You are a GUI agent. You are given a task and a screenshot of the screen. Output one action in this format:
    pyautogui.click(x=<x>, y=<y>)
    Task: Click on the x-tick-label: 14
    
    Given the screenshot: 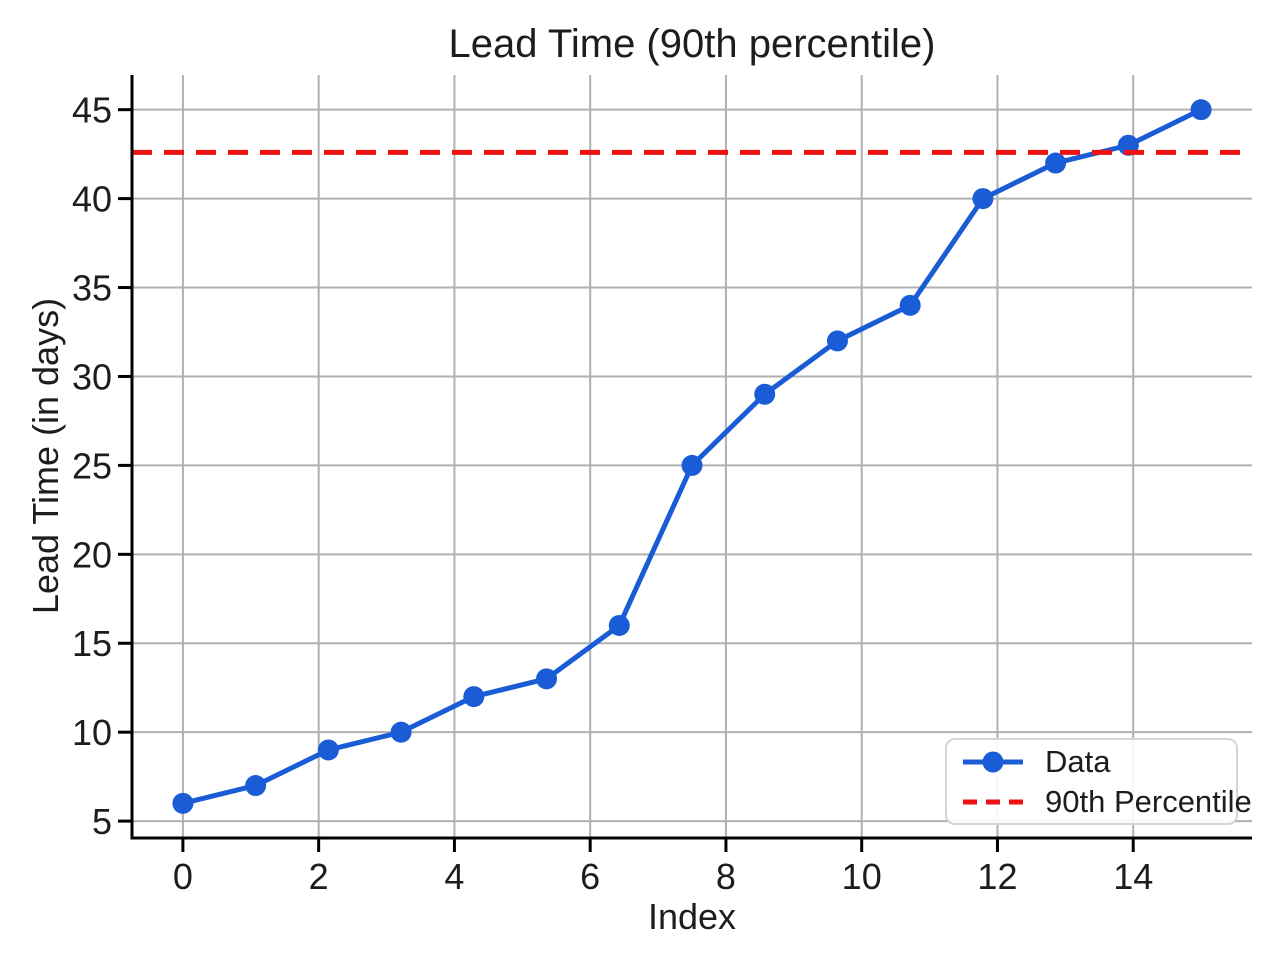 What is the action you would take?
    pyautogui.click(x=1133, y=876)
    